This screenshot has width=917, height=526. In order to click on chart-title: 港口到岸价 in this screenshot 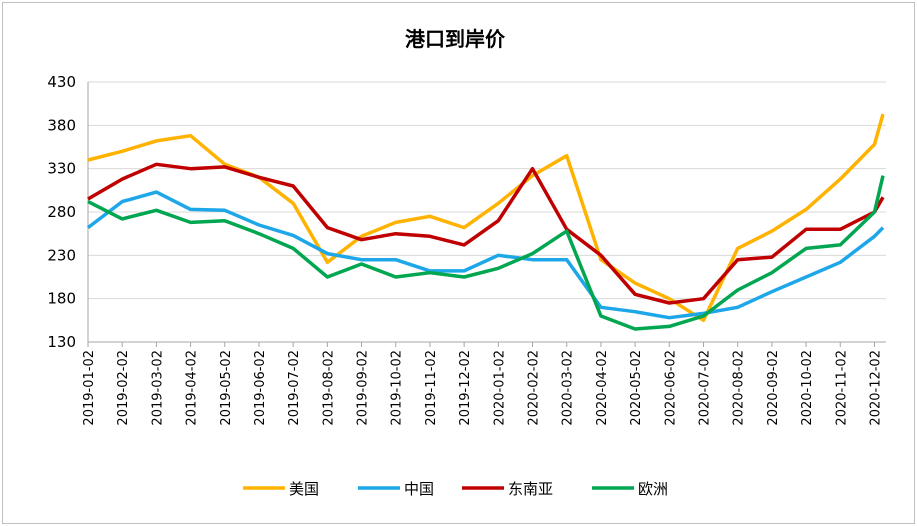, I will do `click(455, 39)`.